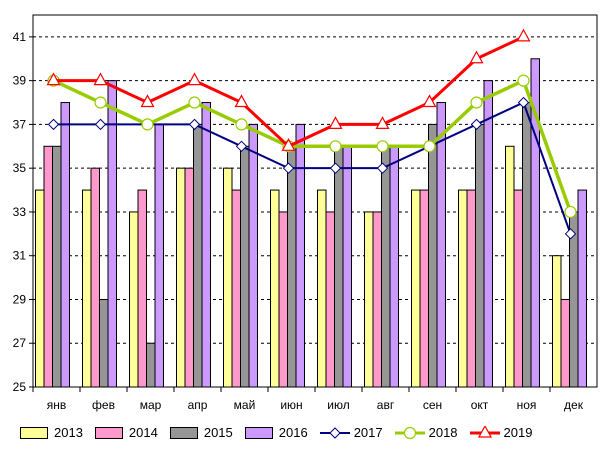 This screenshot has width=613, height=468. I want to click on legend-label: 2016, so click(293, 432).